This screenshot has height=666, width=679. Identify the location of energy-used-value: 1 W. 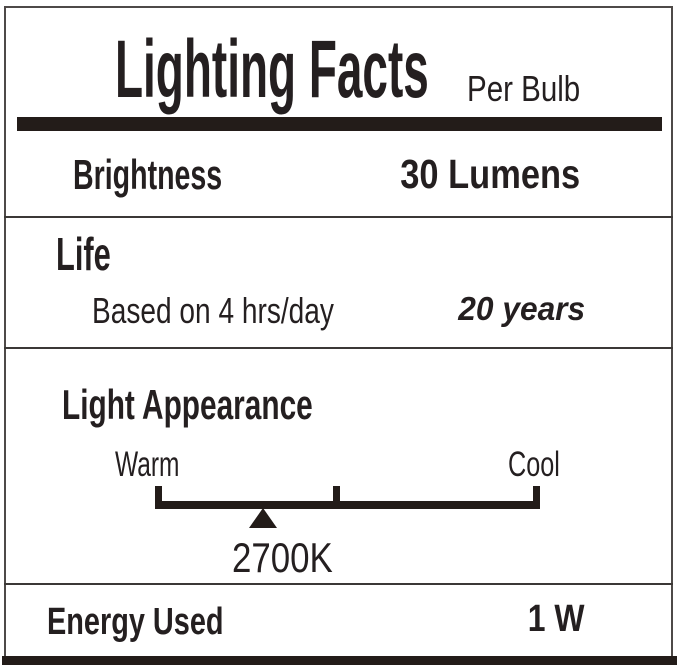
(556, 619).